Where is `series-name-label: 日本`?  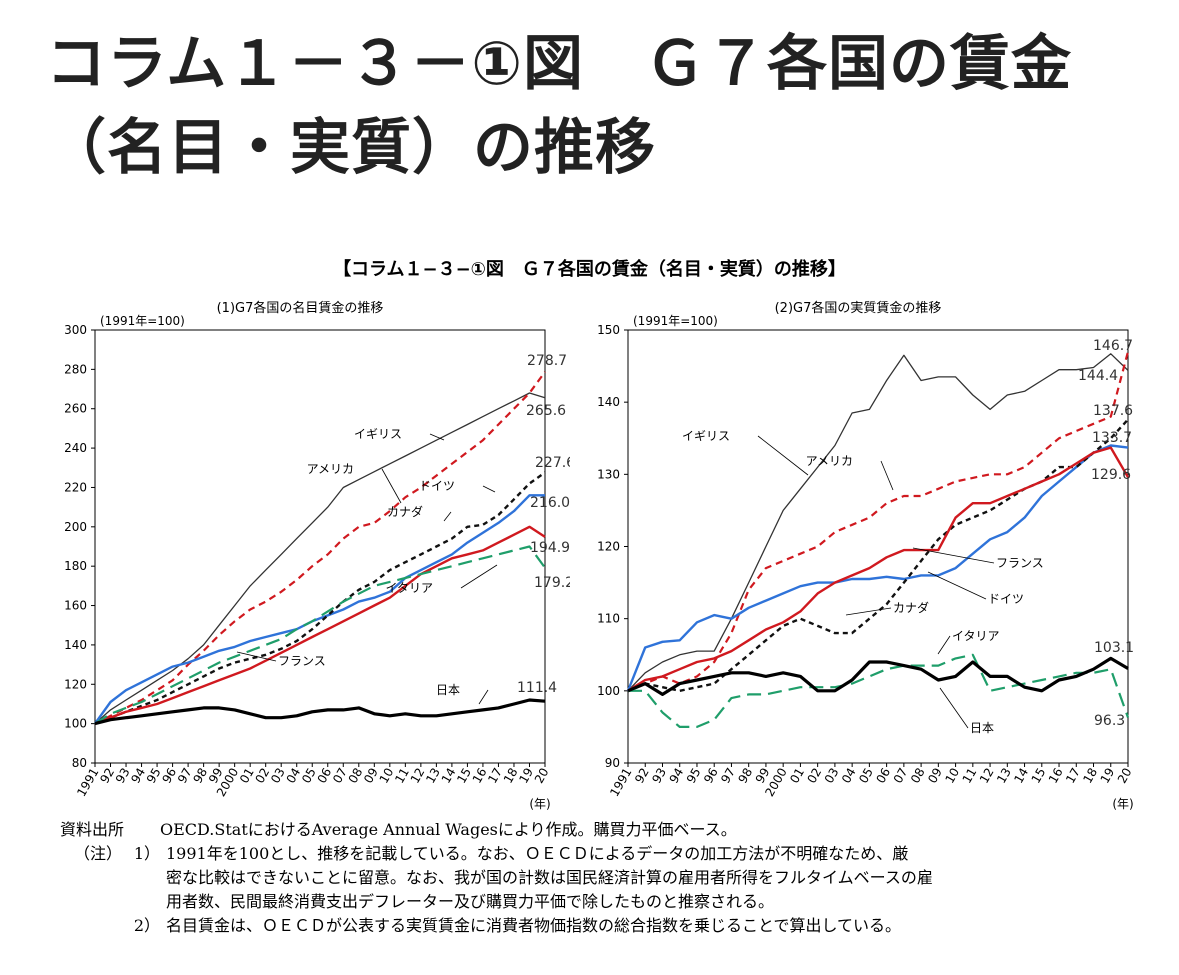
series-name-label: 日本 is located at coordinates (448, 690).